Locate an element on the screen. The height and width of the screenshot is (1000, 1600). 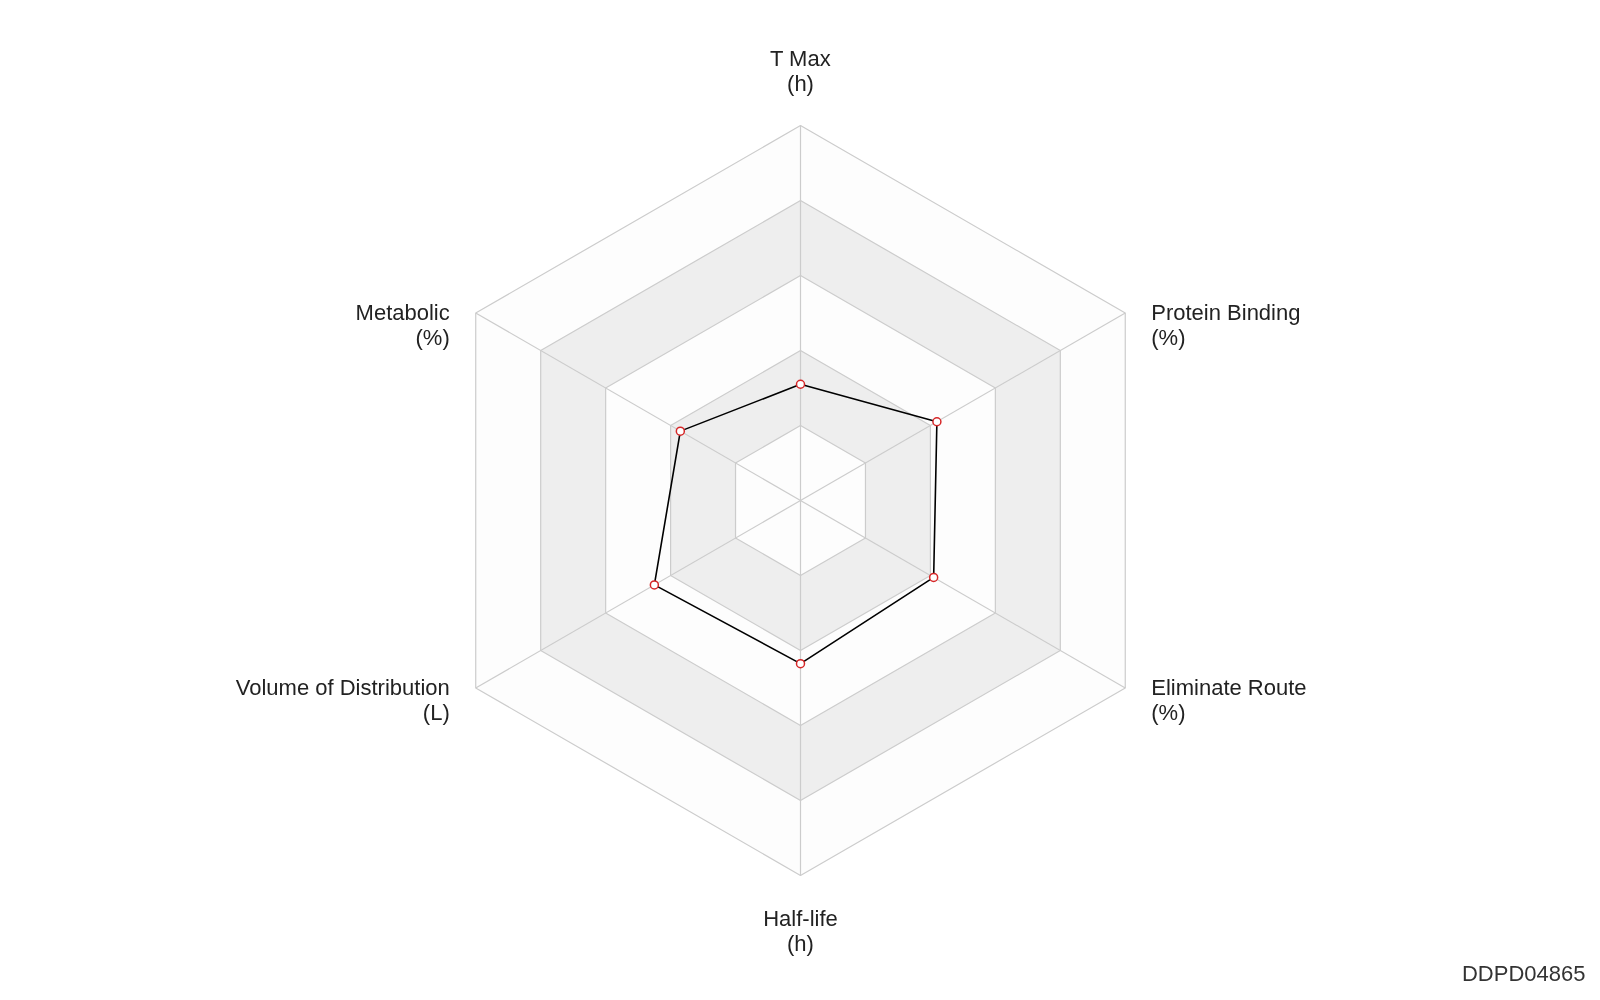
text: DDPD04865 is located at coordinates (1523, 973).